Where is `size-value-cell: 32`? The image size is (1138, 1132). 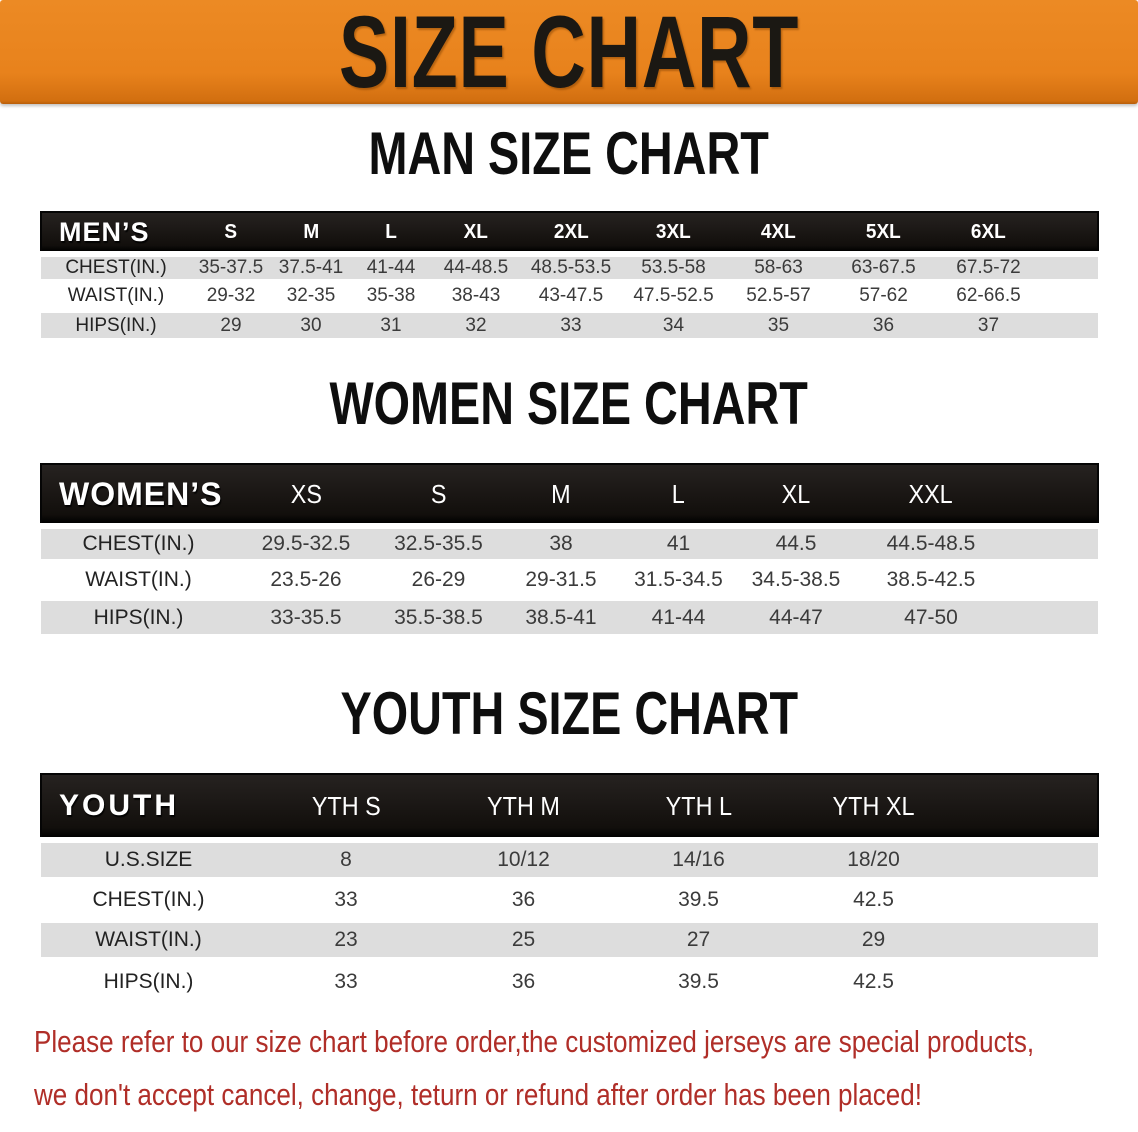
size-value-cell: 32 is located at coordinates (476, 322).